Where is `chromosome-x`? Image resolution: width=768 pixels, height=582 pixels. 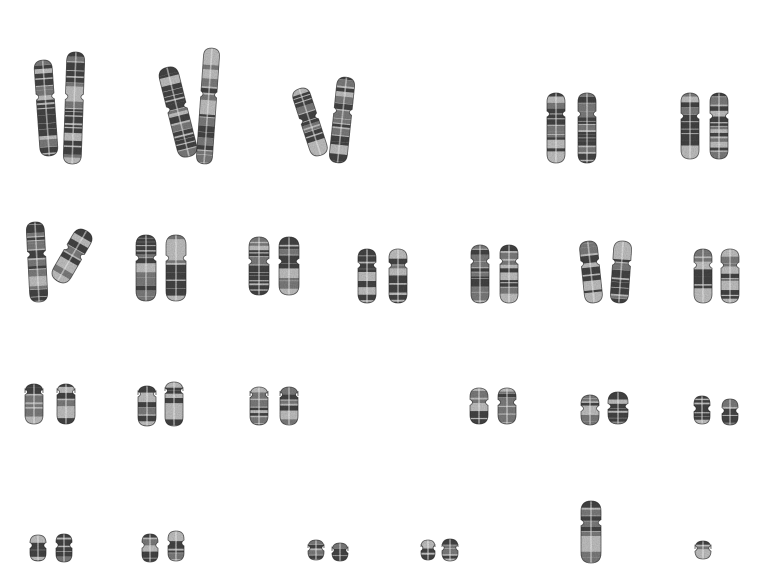 chromosome-x is located at coordinates (591, 532).